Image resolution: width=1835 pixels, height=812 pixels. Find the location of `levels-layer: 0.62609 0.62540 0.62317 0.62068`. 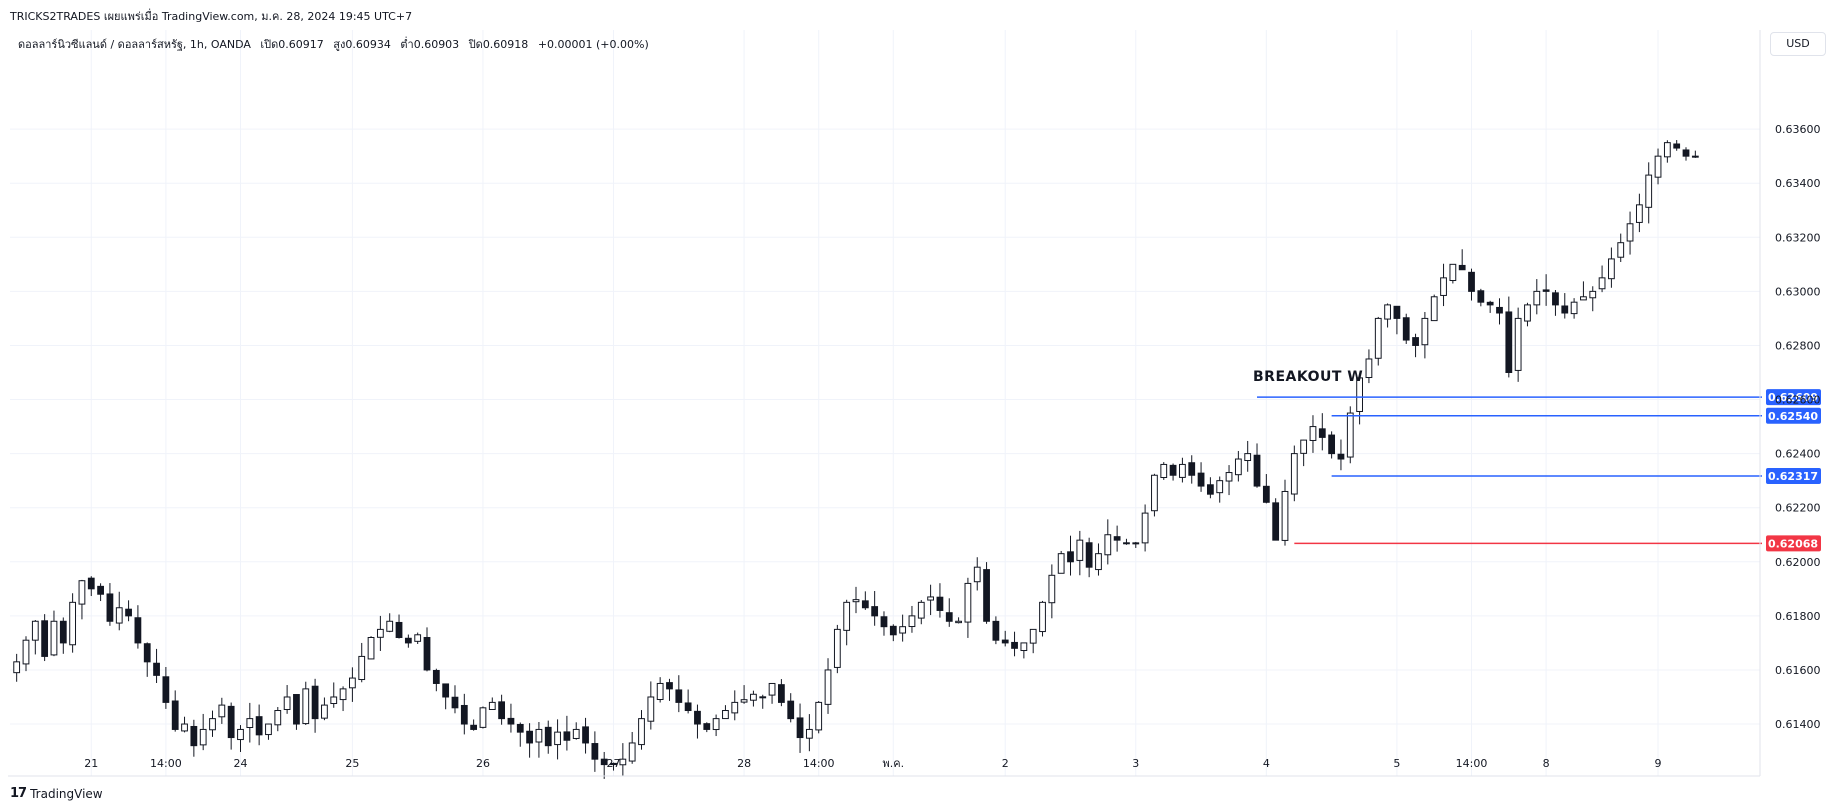

levels-layer: 0.62609 0.62540 0.62317 0.62068 is located at coordinates (1539, 470).